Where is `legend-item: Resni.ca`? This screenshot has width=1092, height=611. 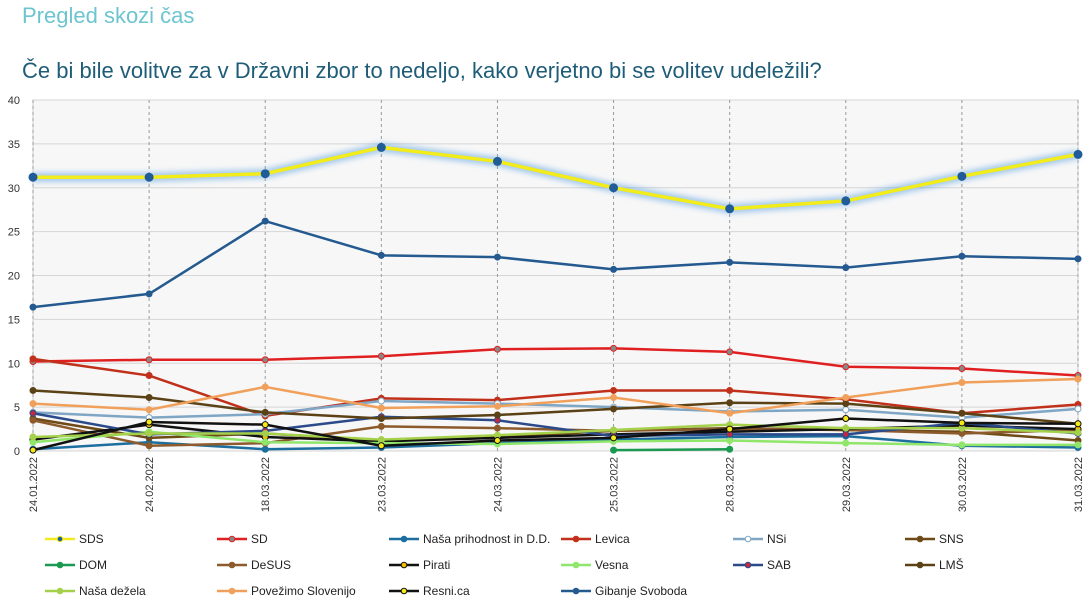
legend-item: Resni.ca is located at coordinates (429, 591).